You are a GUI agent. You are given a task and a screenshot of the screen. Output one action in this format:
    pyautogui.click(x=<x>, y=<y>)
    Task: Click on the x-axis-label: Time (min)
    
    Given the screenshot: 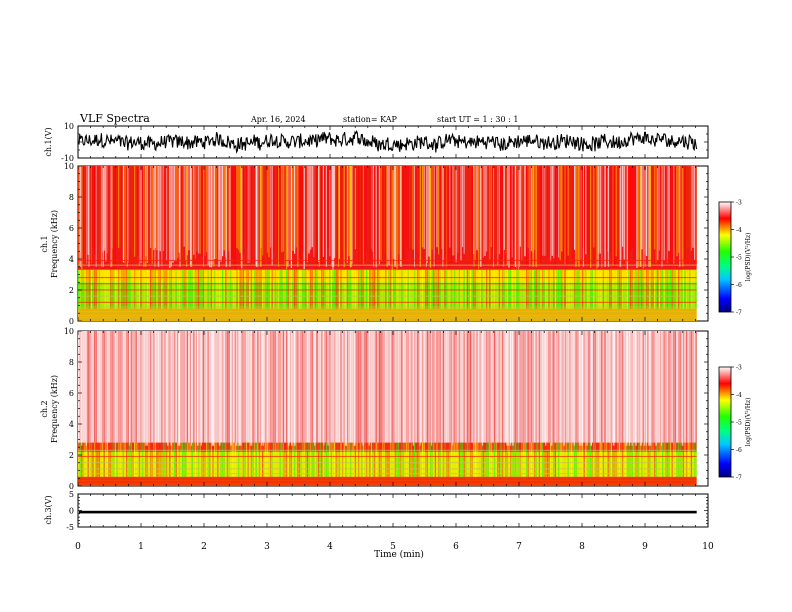 What is the action you would take?
    pyautogui.click(x=399, y=554)
    